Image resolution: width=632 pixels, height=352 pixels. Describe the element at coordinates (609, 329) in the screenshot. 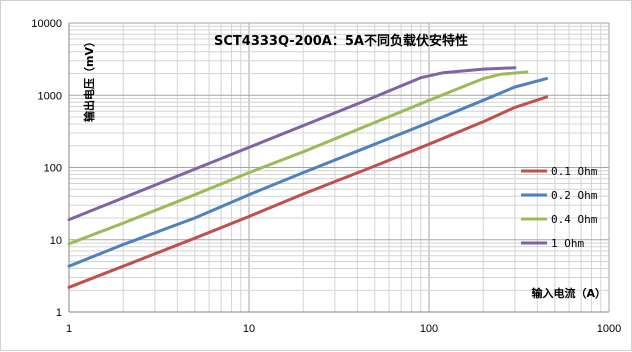

I see `x-tick-label: 1000` at that location.